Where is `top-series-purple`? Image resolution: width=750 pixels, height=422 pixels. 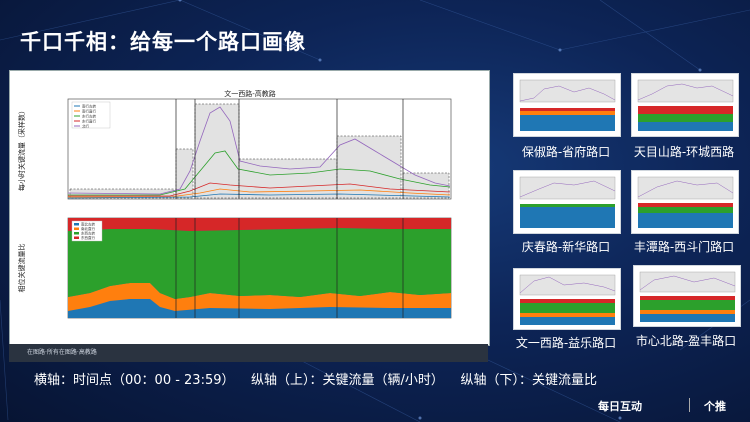
top-series-purple is located at coordinates (259, 150).